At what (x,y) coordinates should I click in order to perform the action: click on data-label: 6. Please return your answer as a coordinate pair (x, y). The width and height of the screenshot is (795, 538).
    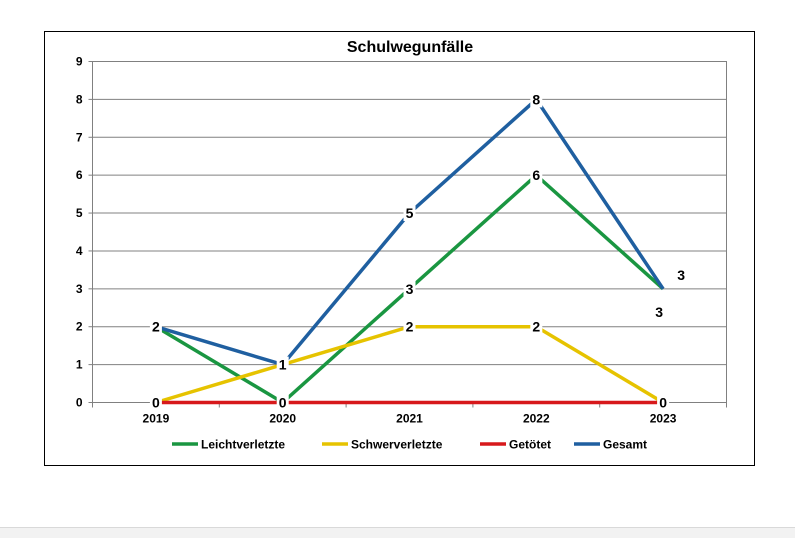
    Looking at the image, I should click on (536, 175).